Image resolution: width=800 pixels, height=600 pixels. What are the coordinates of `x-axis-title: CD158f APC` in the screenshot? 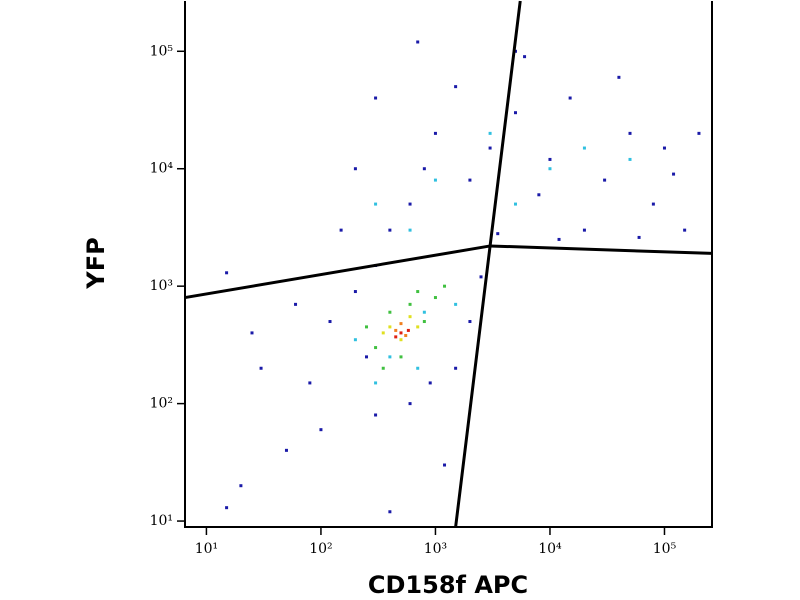 It's located at (448, 585).